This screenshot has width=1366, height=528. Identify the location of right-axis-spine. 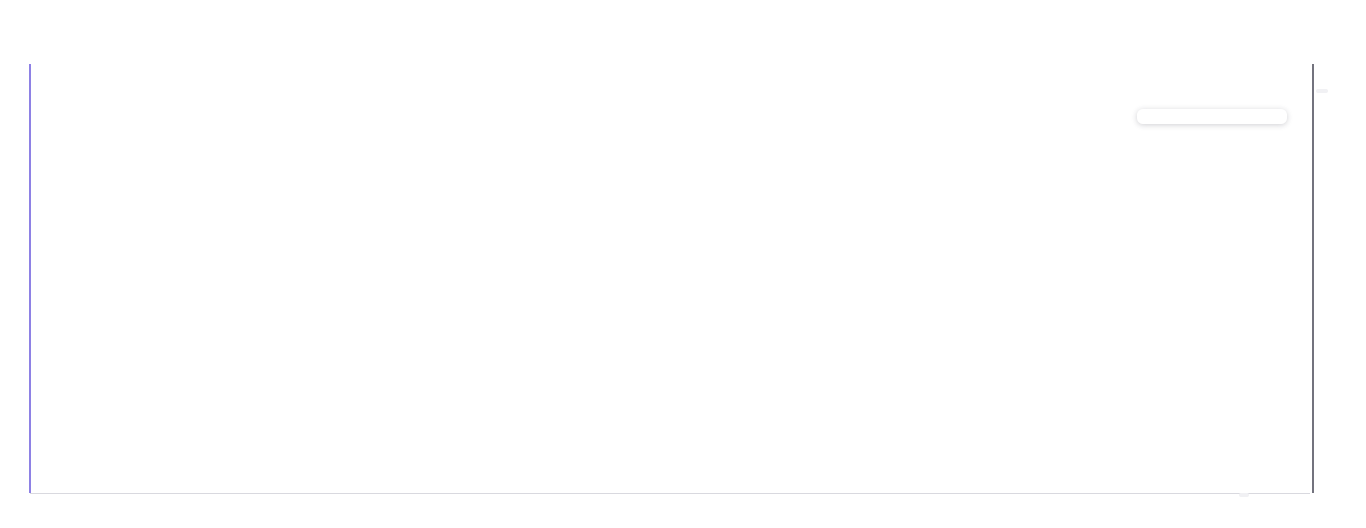
(1313, 278).